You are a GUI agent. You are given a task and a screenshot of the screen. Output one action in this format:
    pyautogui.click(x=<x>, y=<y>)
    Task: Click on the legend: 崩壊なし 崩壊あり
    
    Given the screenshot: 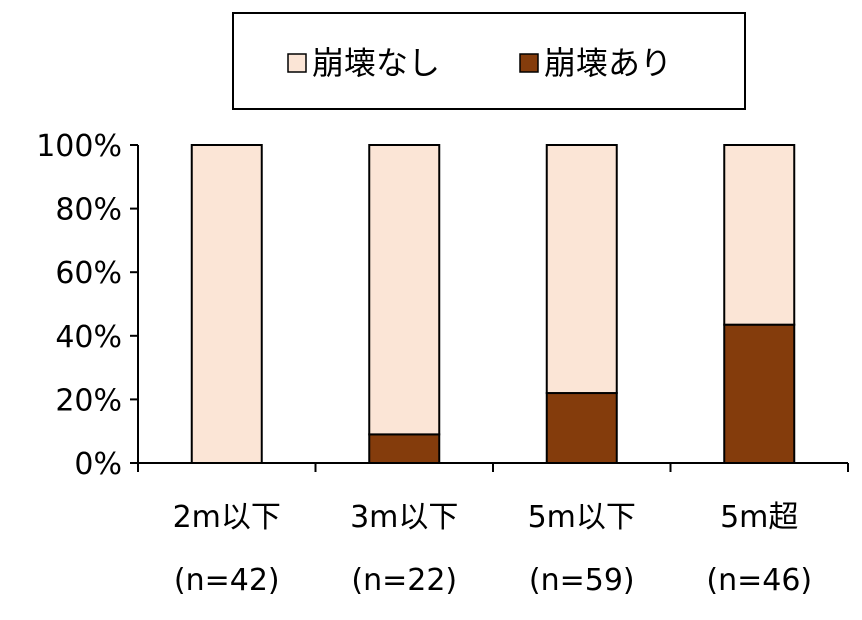 What is the action you would take?
    pyautogui.click(x=489, y=61)
    